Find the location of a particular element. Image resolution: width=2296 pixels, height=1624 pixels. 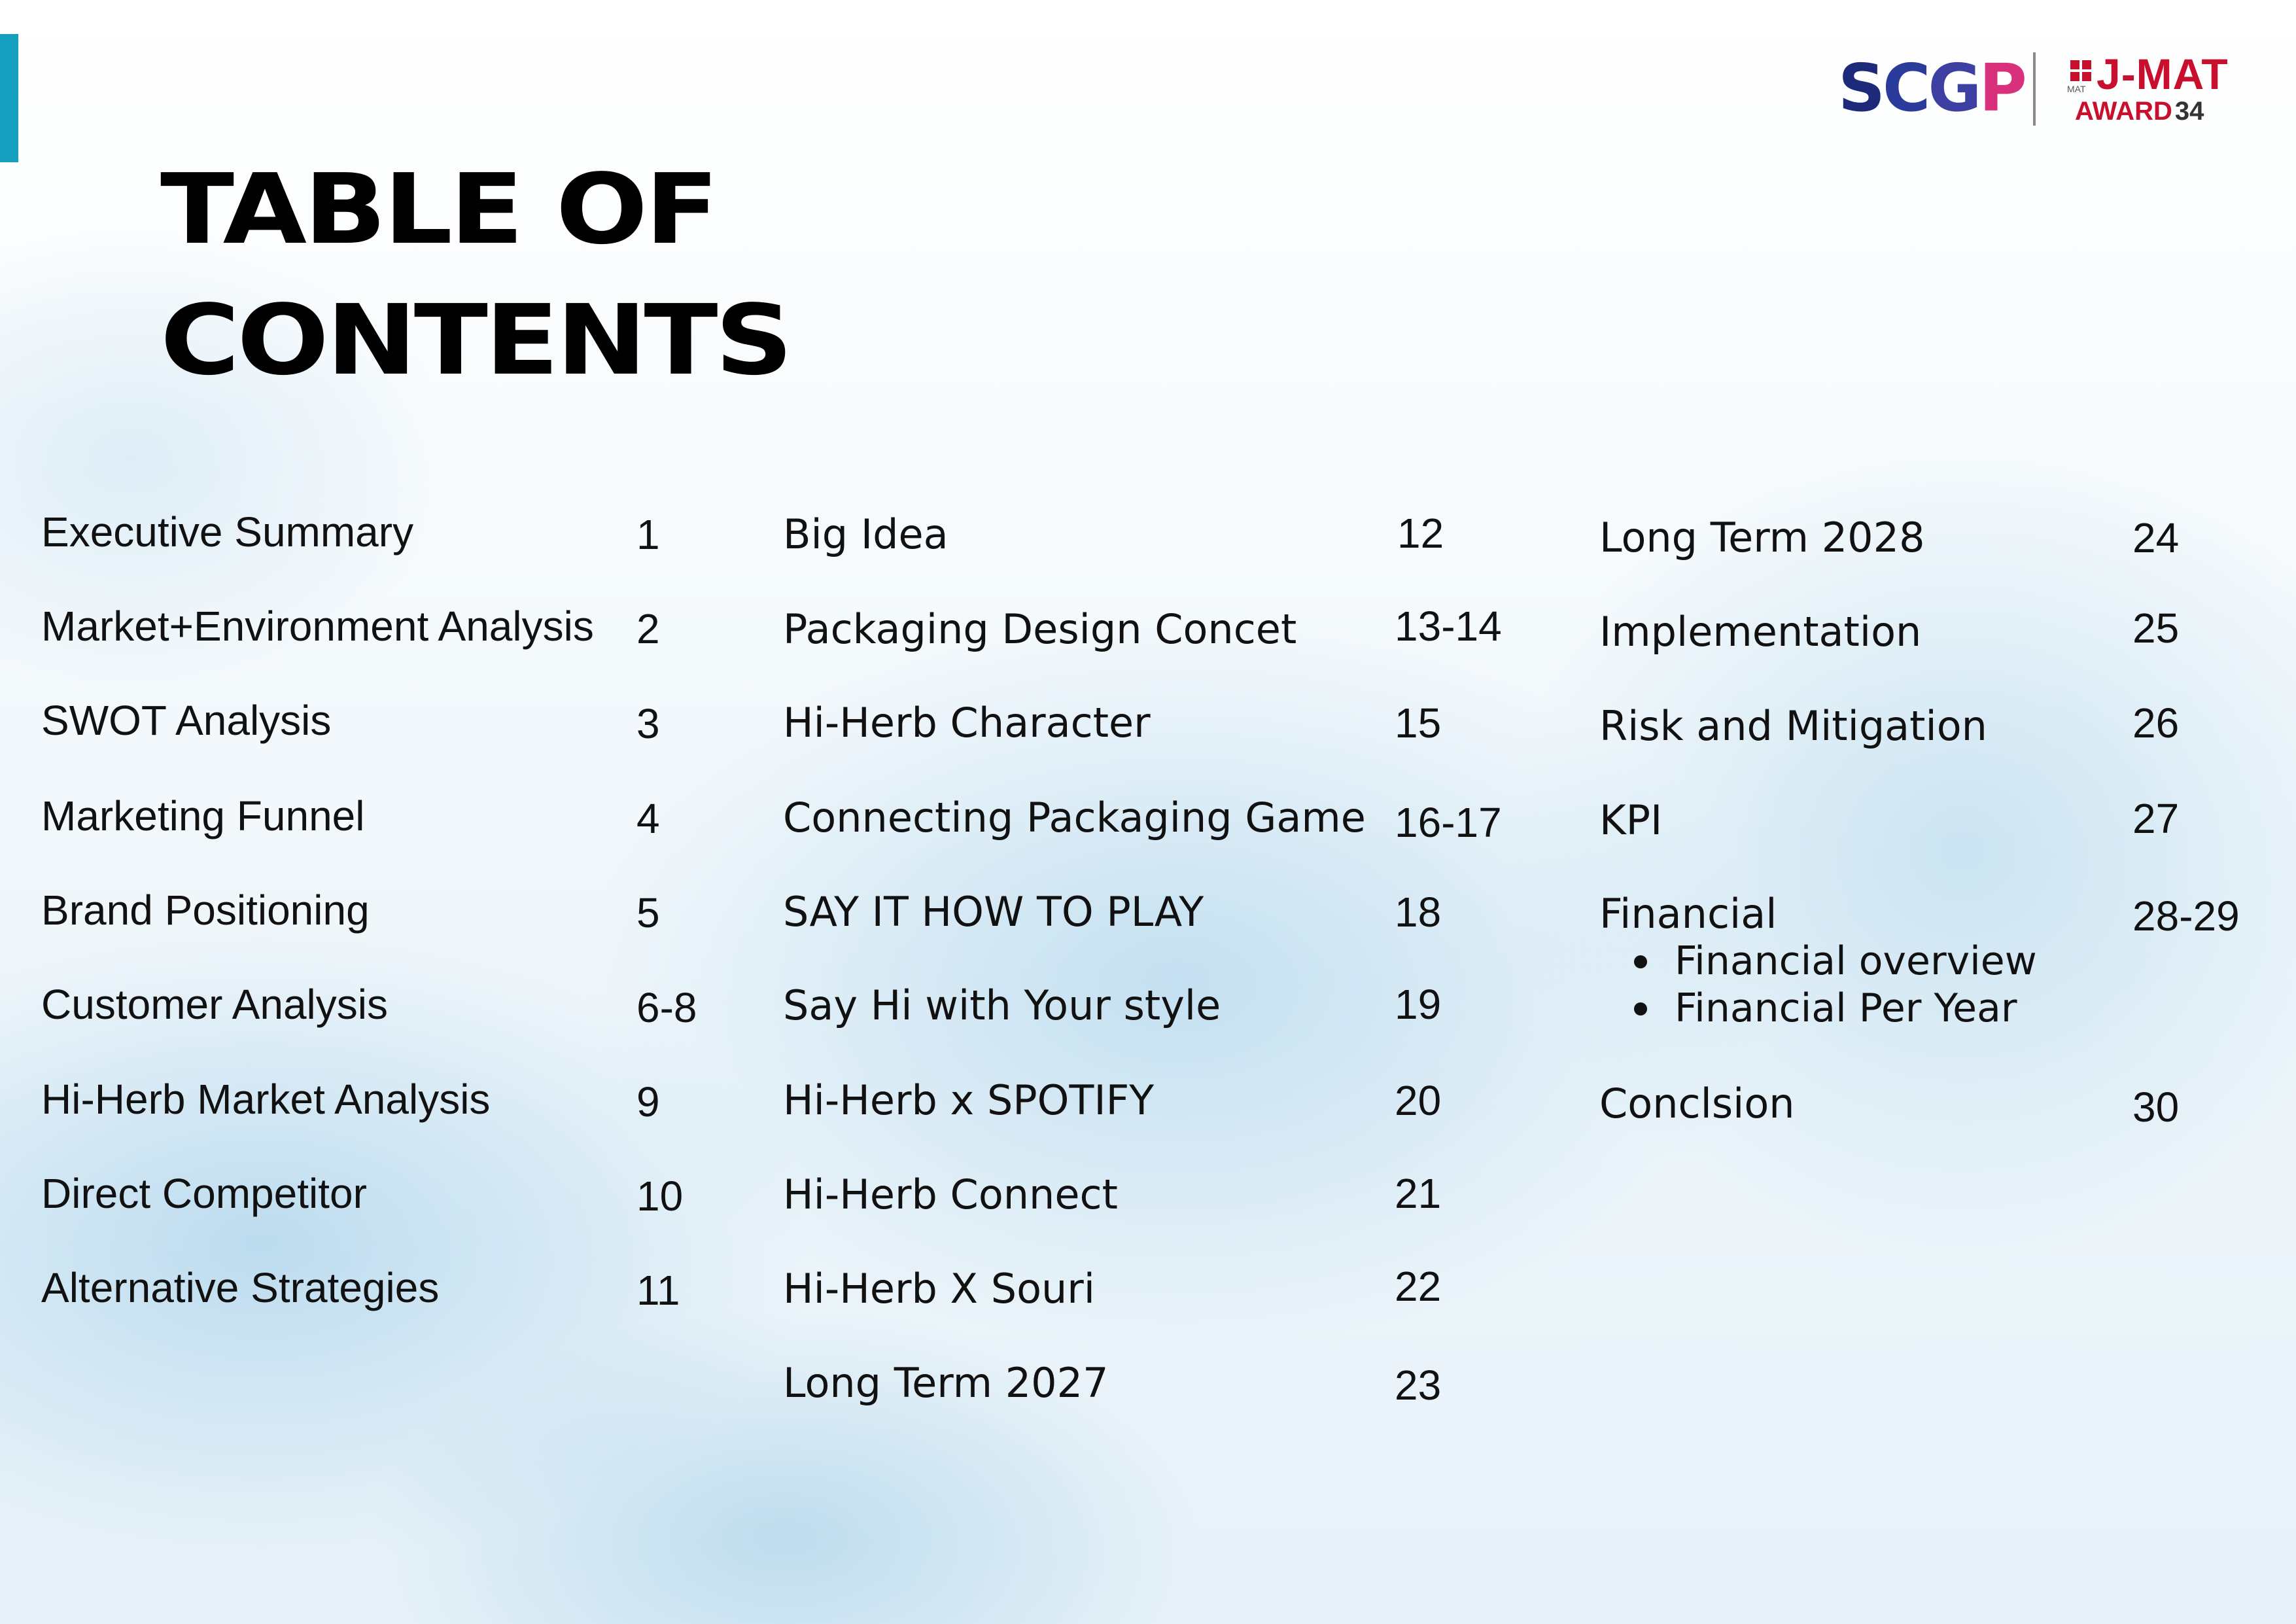

toc-item-label: Executive Summary is located at coordinates (227, 532).